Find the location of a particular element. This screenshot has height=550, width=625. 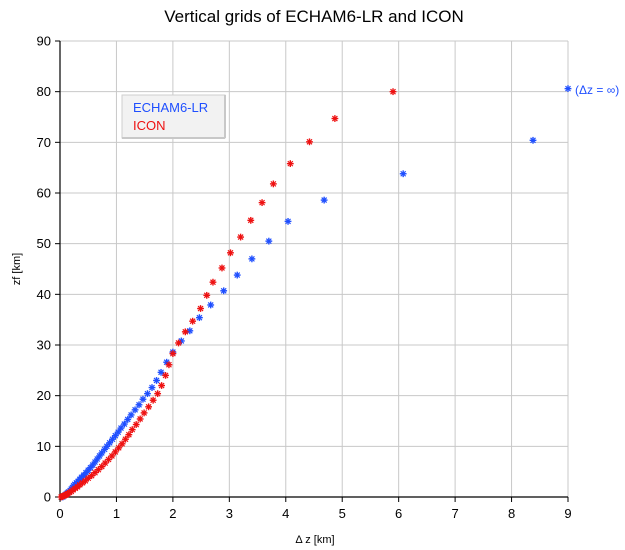

y-tick-label: 10 is located at coordinates (44, 446).